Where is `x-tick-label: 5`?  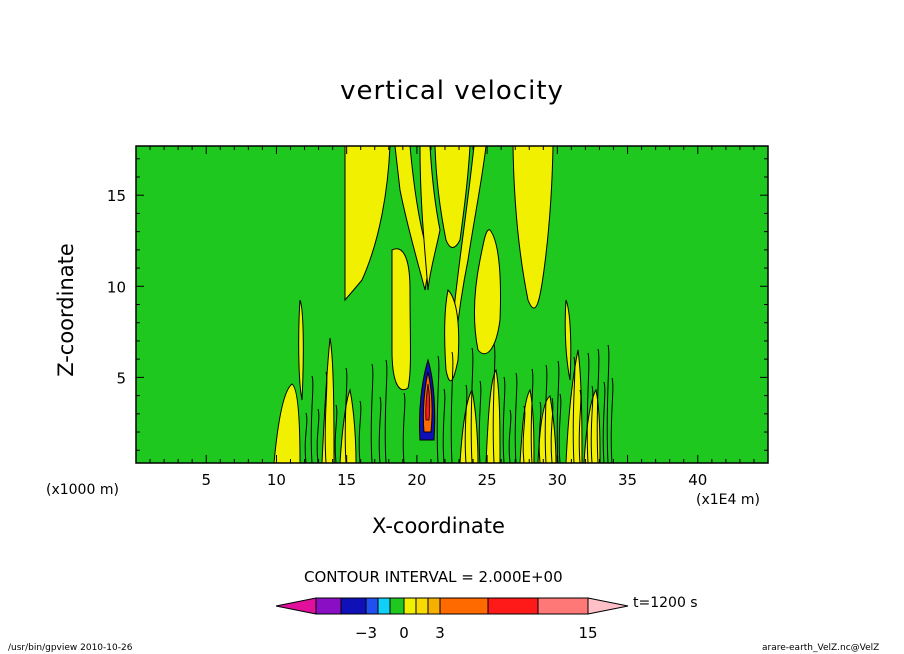
x-tick-label: 5 is located at coordinates (206, 480).